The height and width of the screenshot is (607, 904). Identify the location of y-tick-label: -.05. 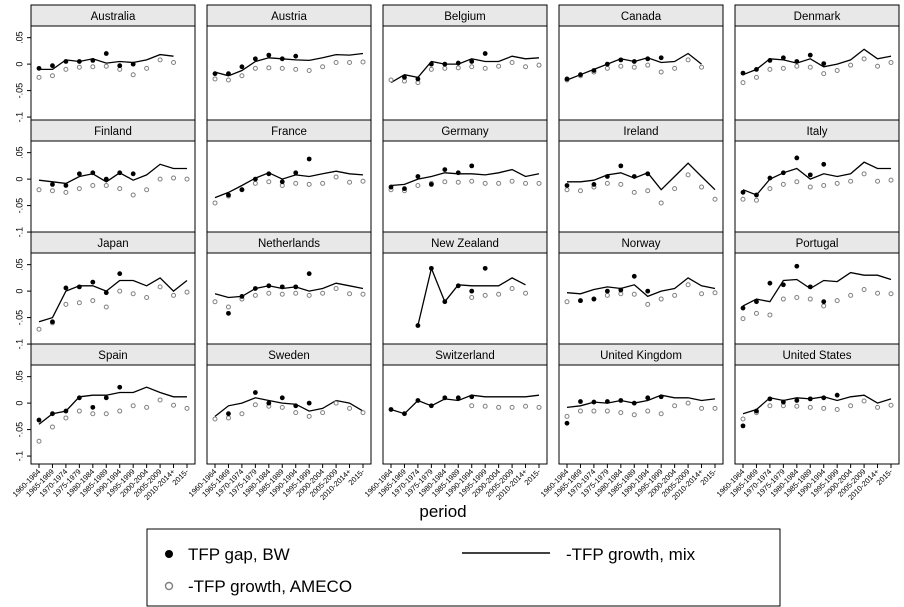
(19, 318).